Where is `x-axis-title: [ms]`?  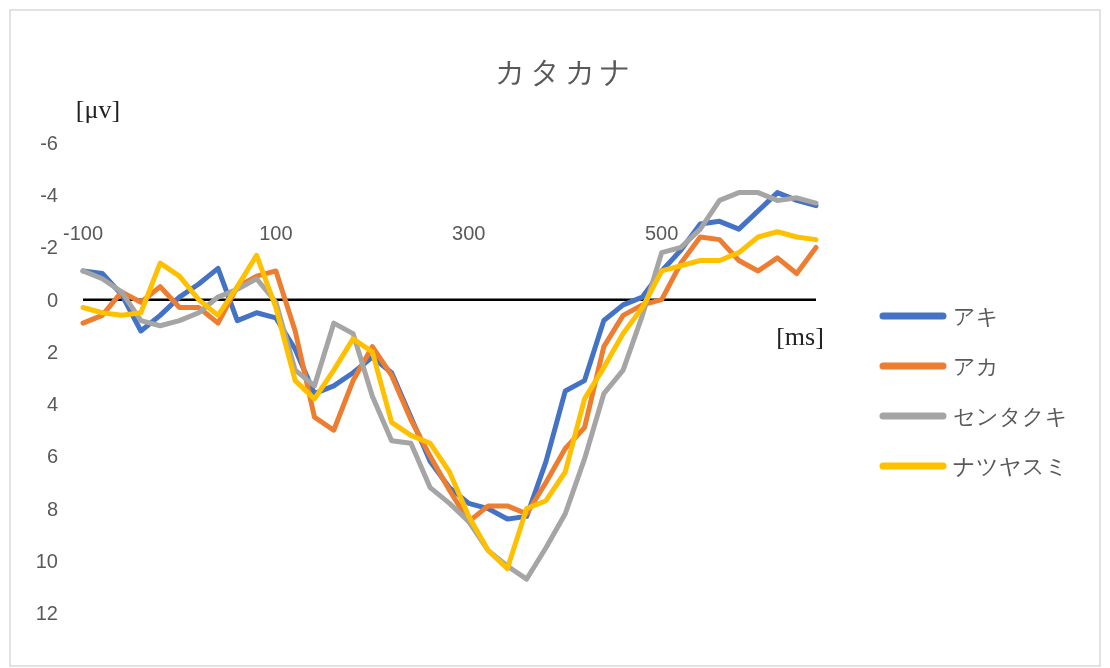 x-axis-title: [ms] is located at coordinates (800, 336).